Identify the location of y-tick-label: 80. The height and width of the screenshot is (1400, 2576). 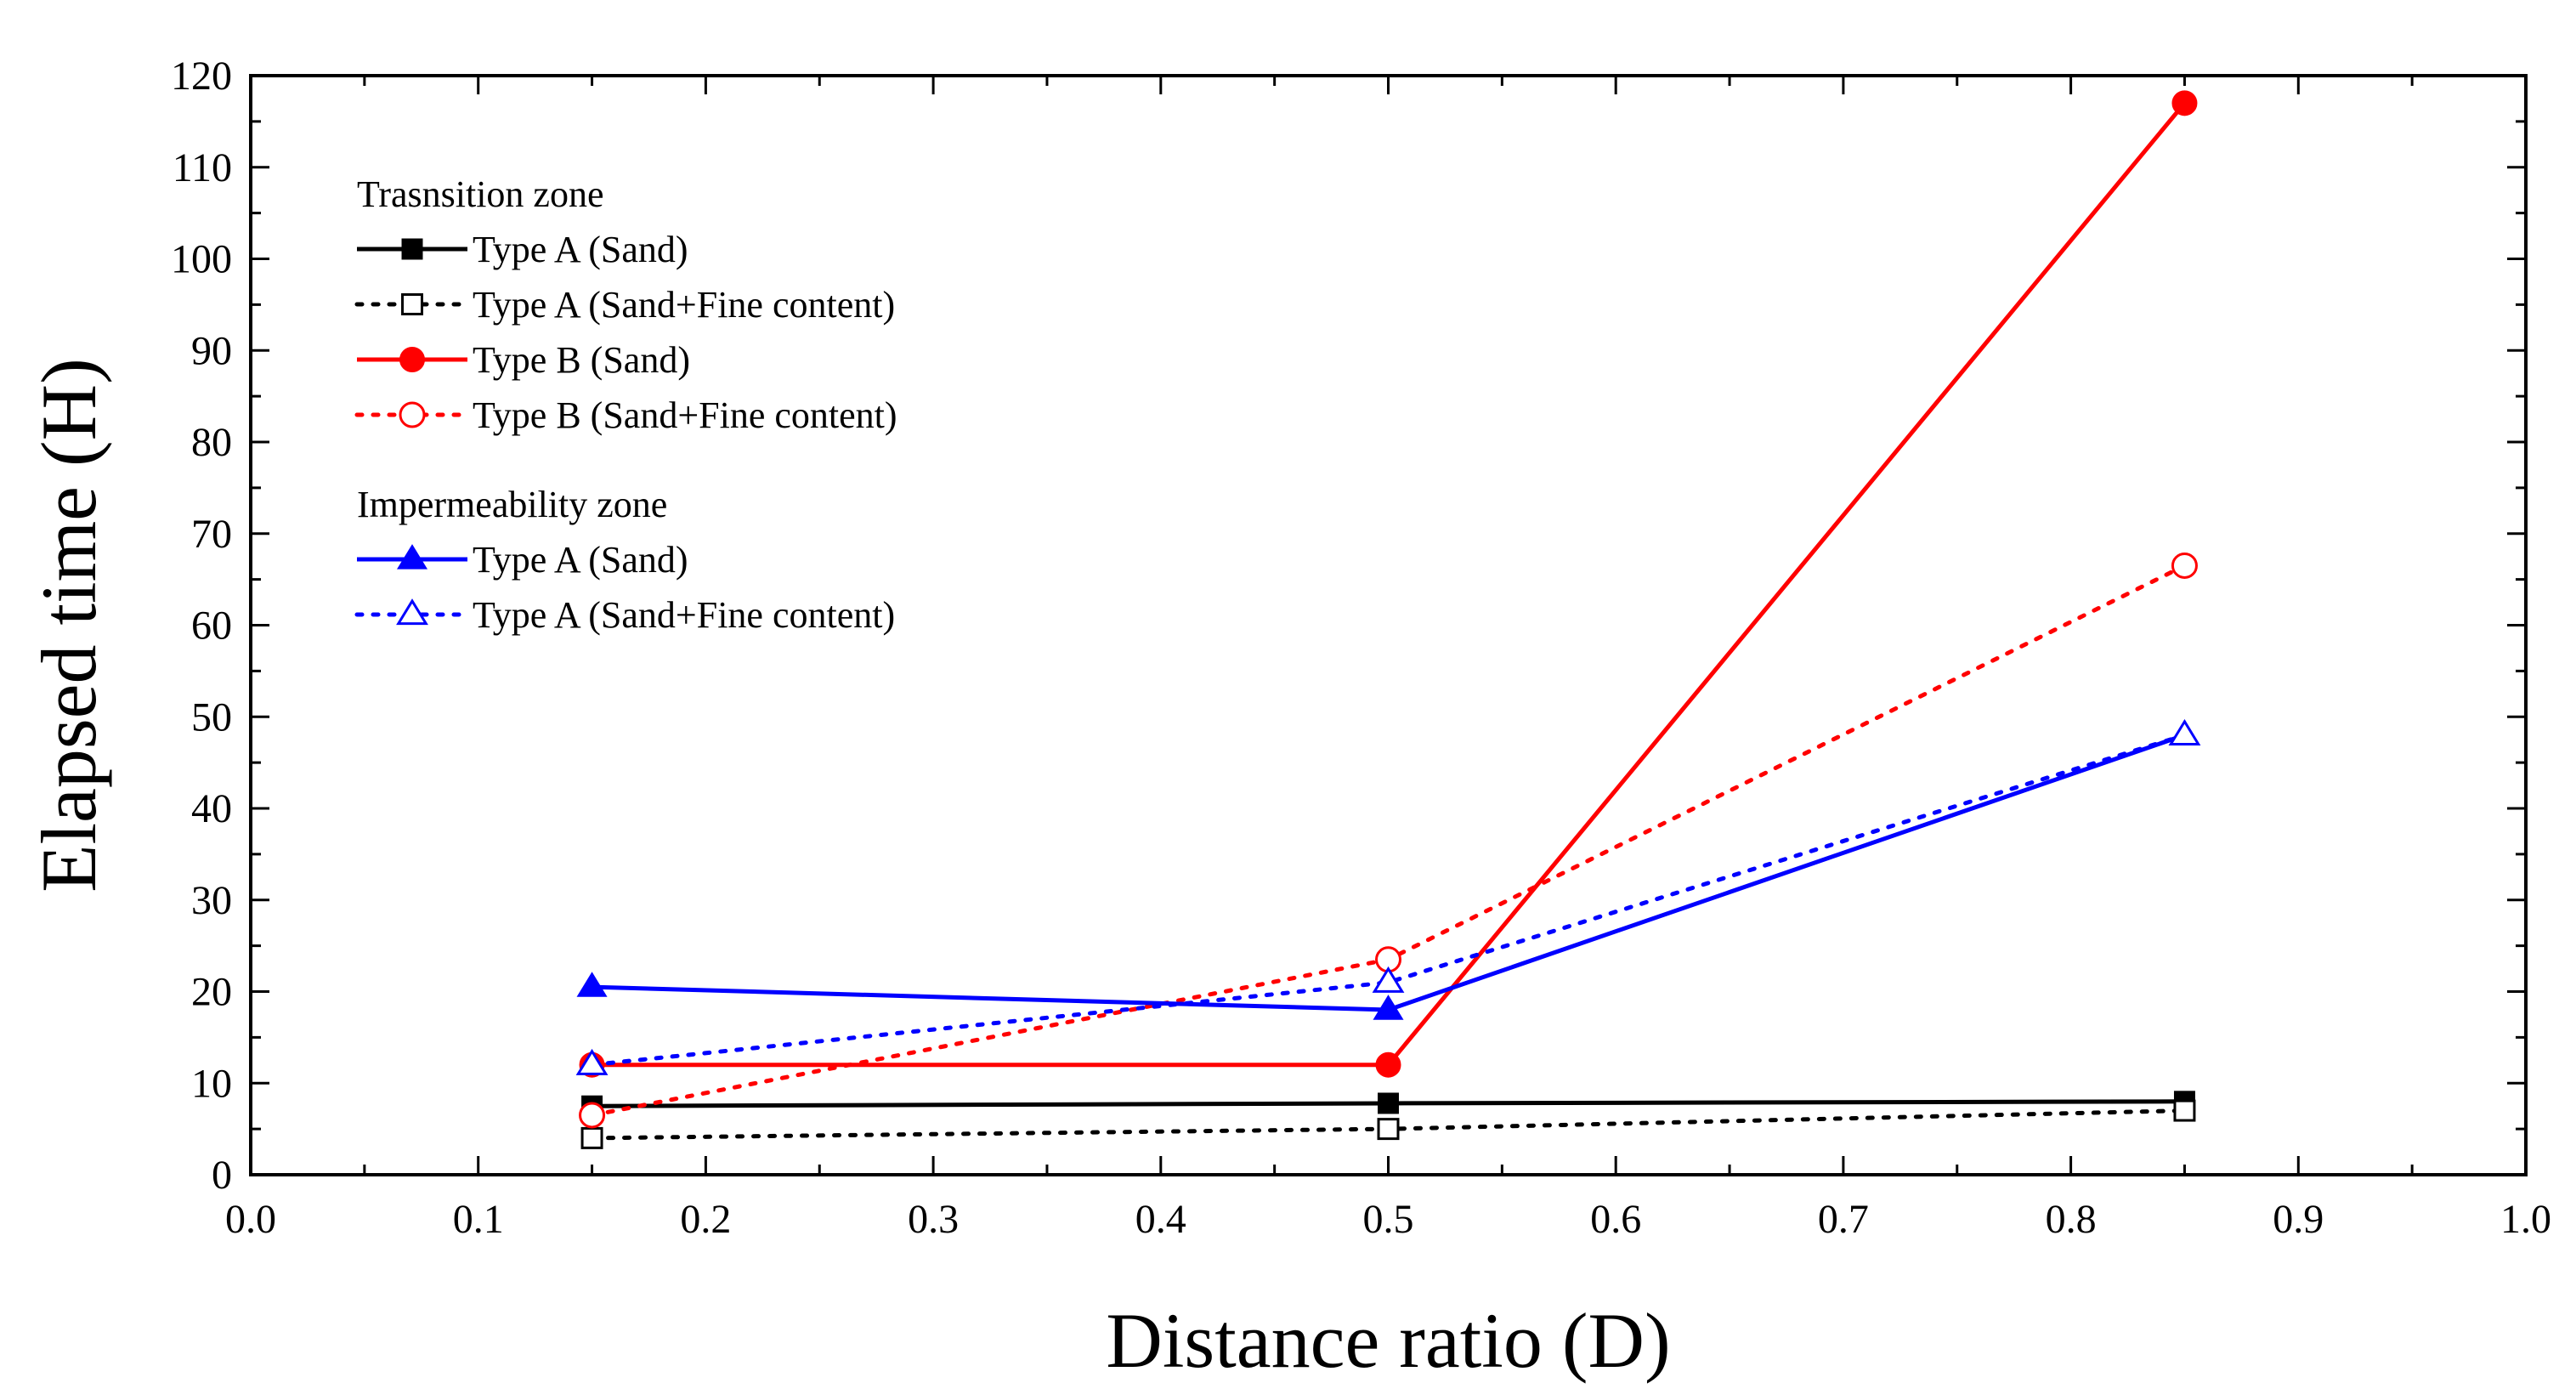
(211, 442).